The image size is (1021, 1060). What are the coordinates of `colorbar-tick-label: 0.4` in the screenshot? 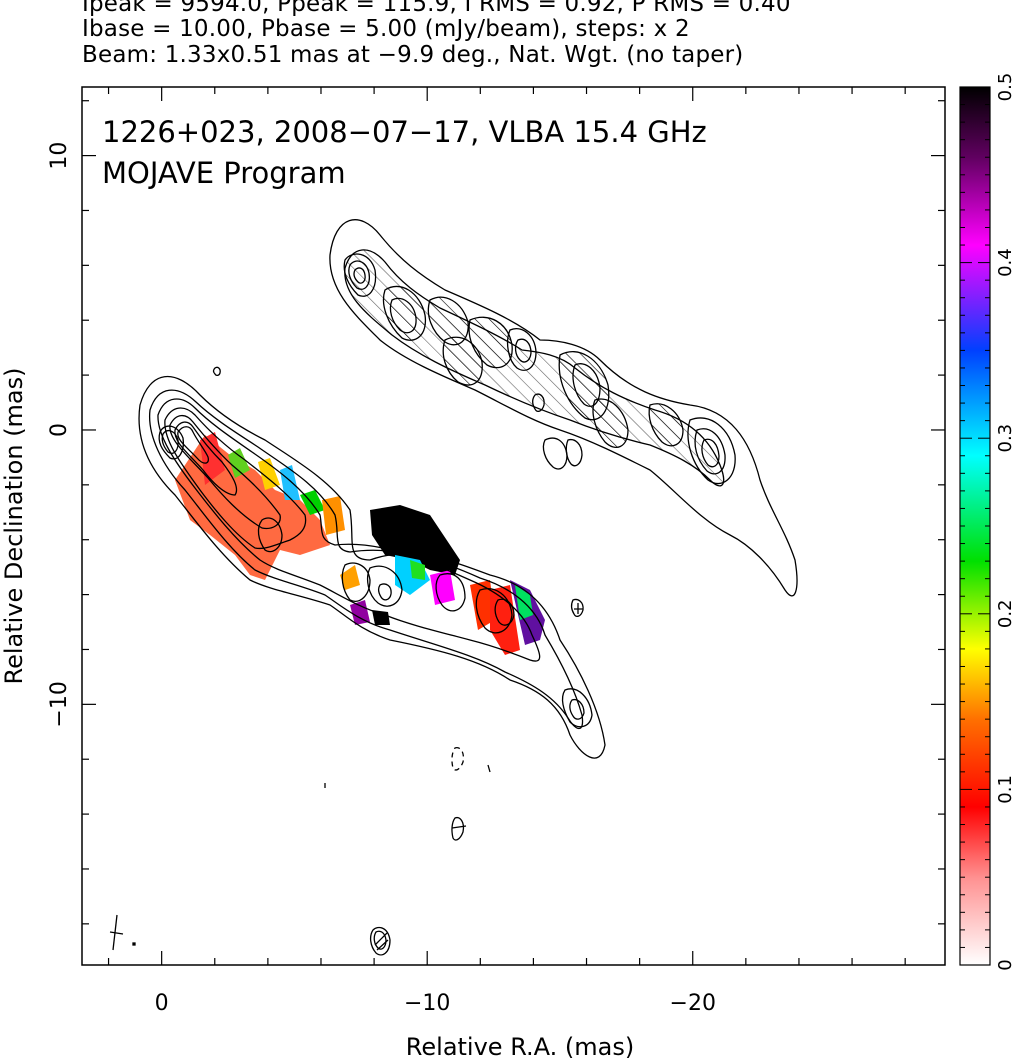 It's located at (1005, 262).